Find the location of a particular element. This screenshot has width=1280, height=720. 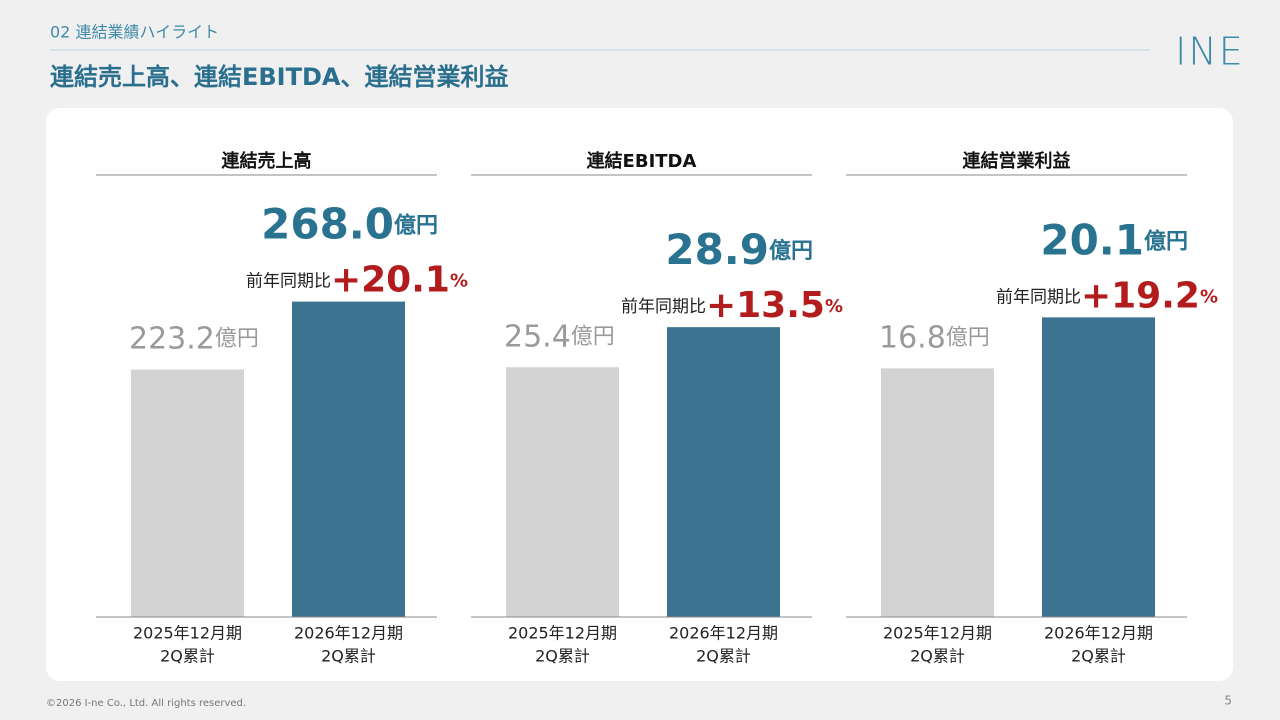

value-number: 268.0 is located at coordinates (327, 223).